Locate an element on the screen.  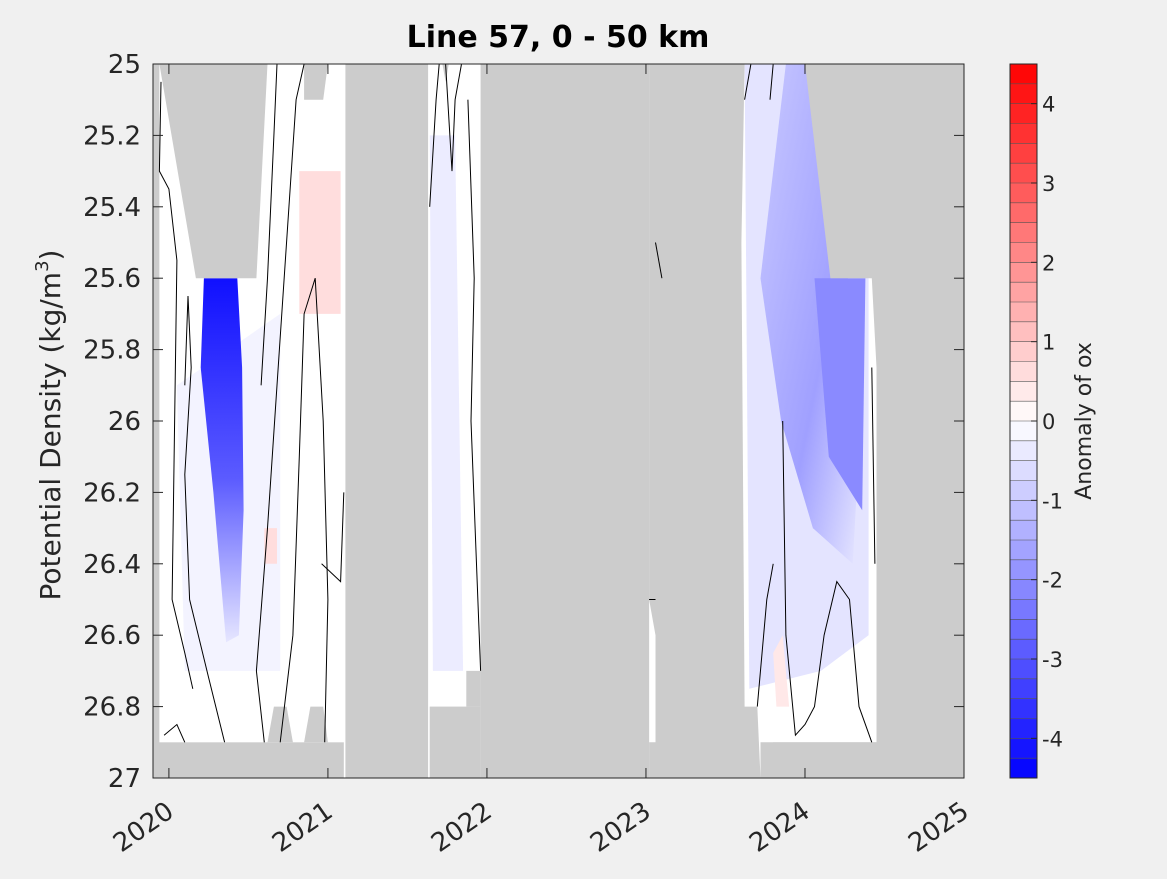
y-tick-label: 27 is located at coordinates (124, 779).